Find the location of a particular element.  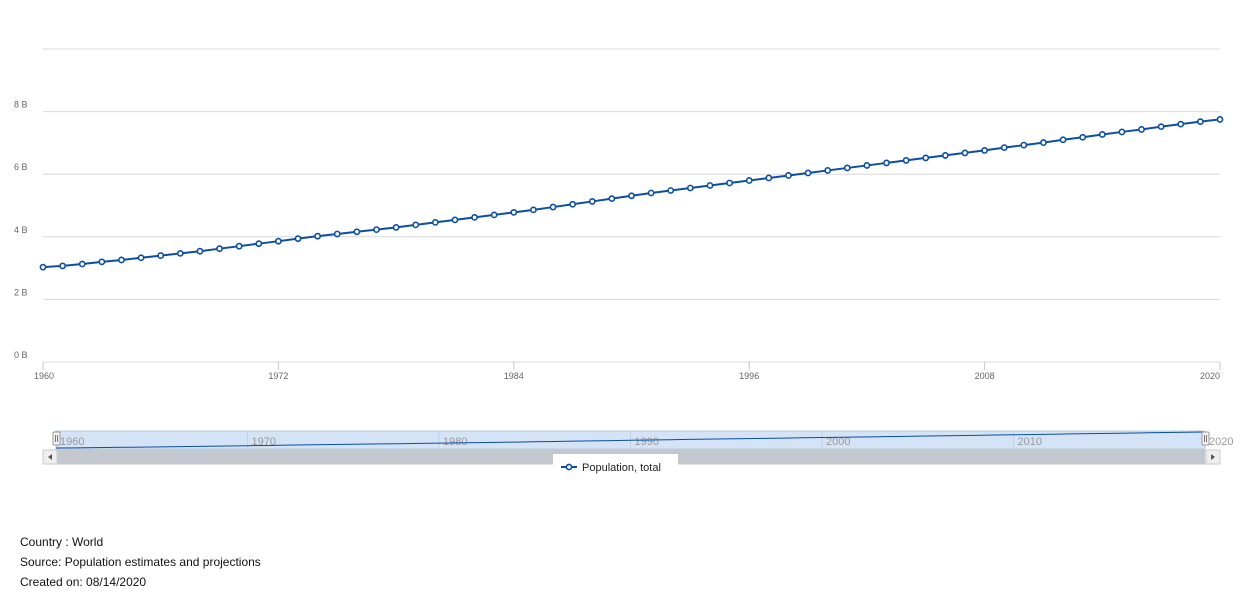

y-tick-label: 4 B is located at coordinates (21, 230).